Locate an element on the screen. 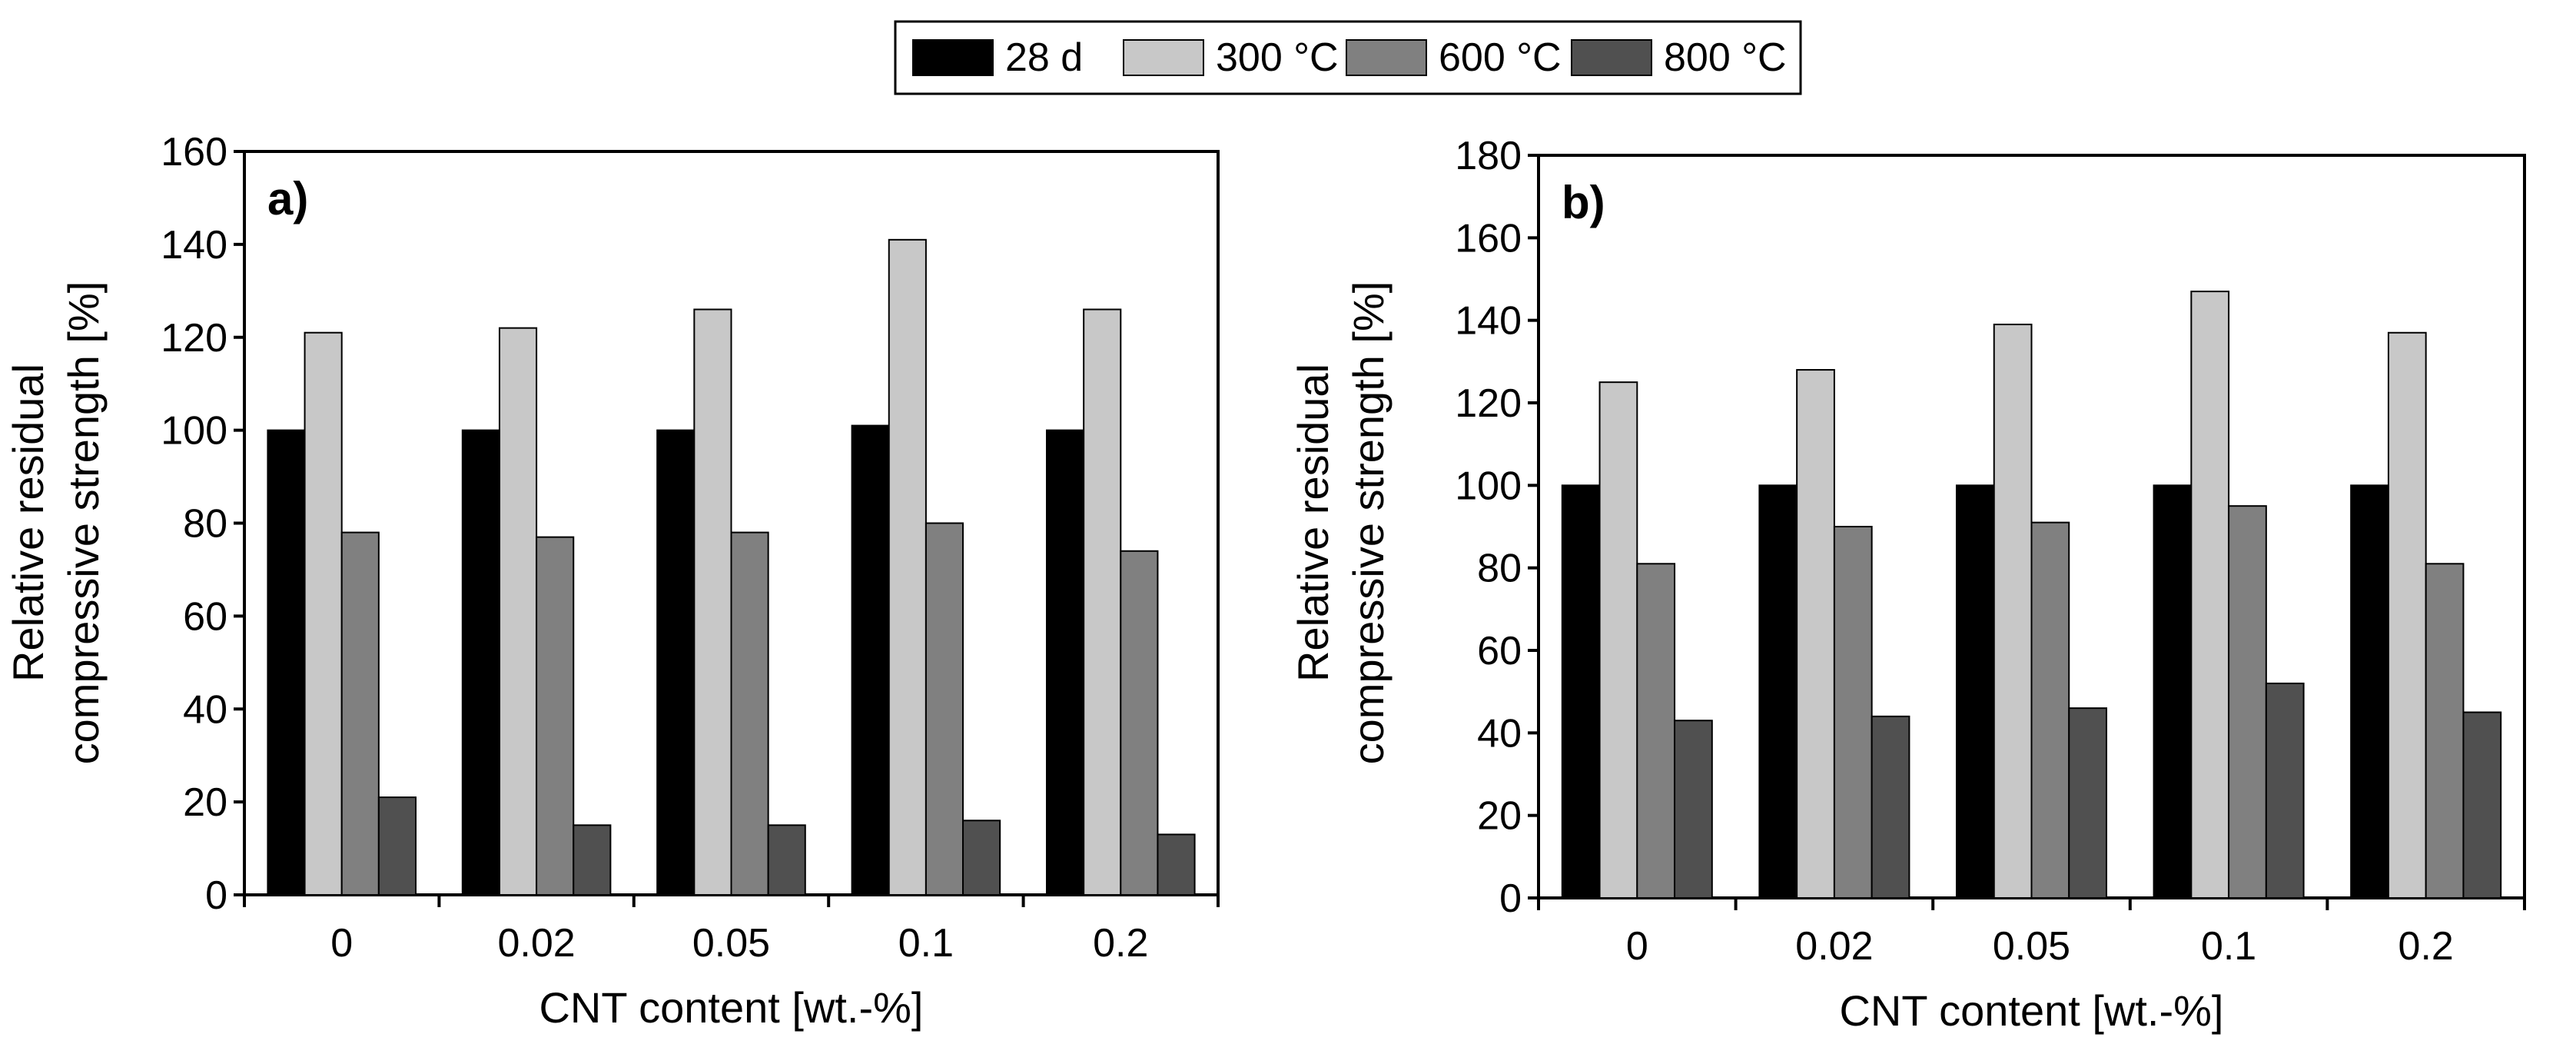 The width and height of the screenshot is (2576, 1054). legend: 28 d 300 °C 600 °C 800 °C is located at coordinates (1348, 57).